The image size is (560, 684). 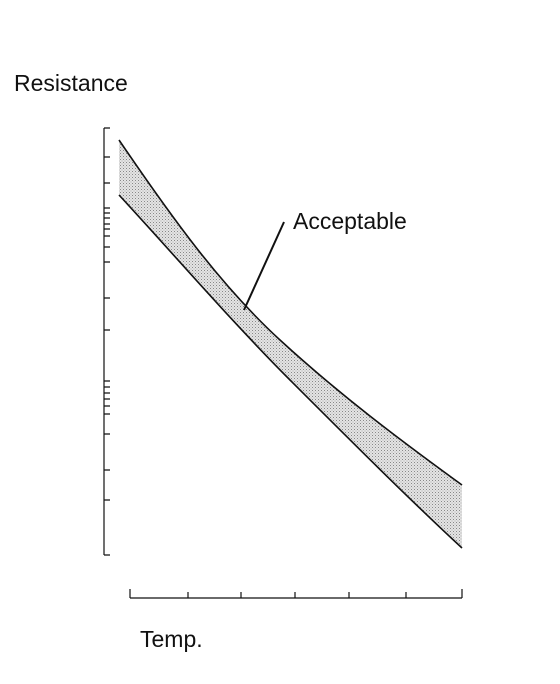 What do you see at coordinates (264, 266) in the screenshot?
I see `leader-line` at bounding box center [264, 266].